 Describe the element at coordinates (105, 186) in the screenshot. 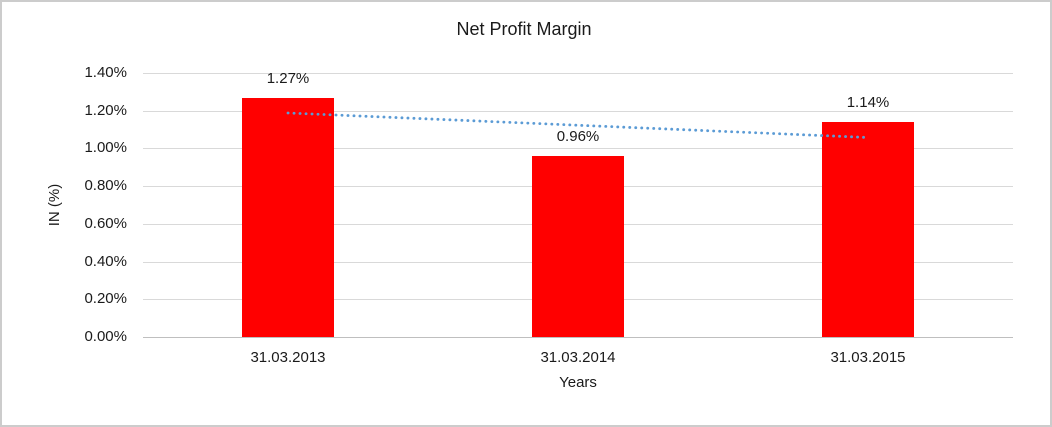

I see `y-axis-tick-label: 0.80%` at that location.